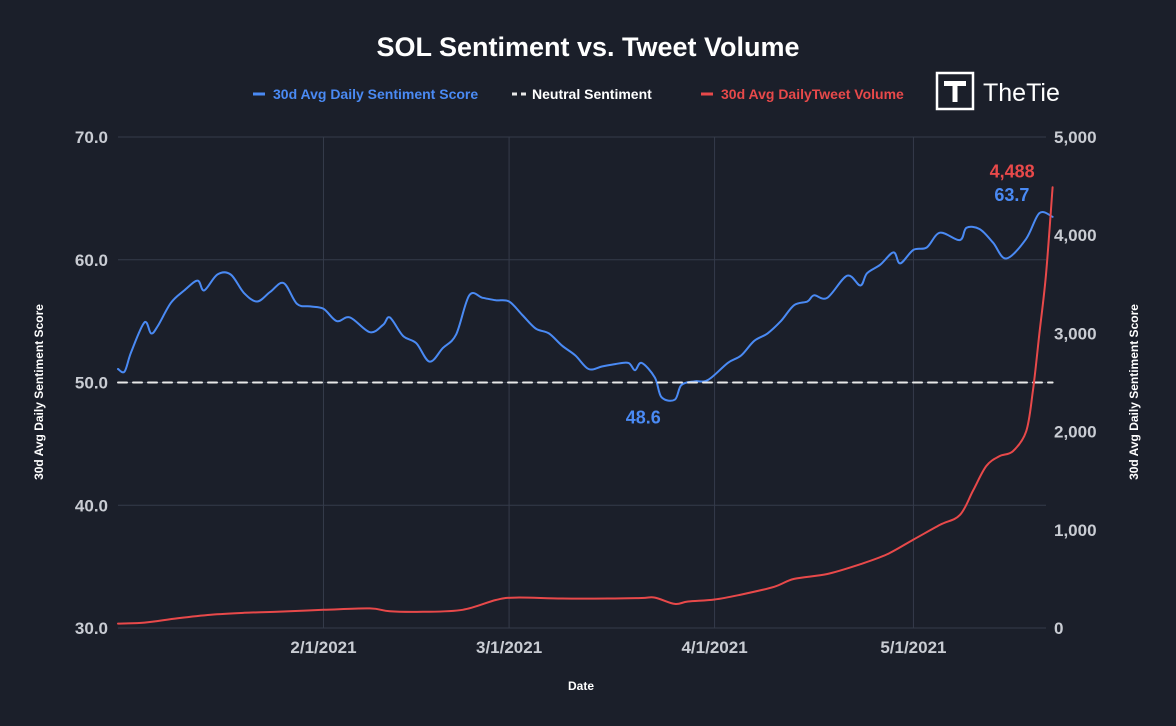 The image size is (1176, 726). What do you see at coordinates (91, 628) in the screenshot?
I see `left-axis-tick-label: 30.0` at bounding box center [91, 628].